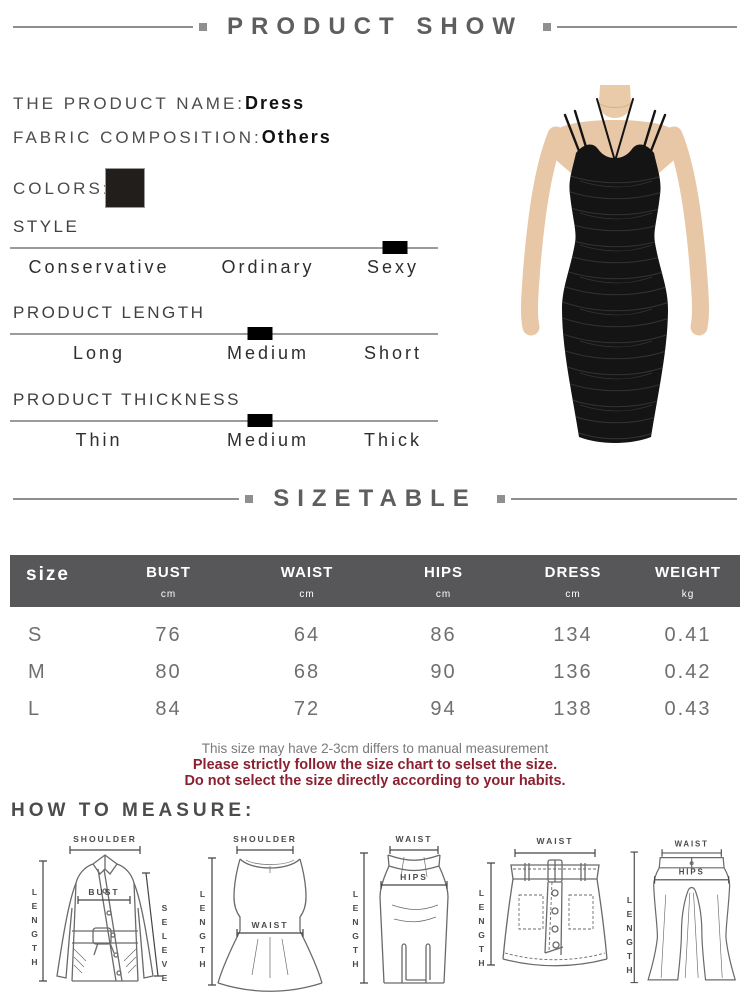  What do you see at coordinates (127, 399) in the screenshot?
I see `attribute-thickness-title: PRODUCT THICKNESS` at bounding box center [127, 399].